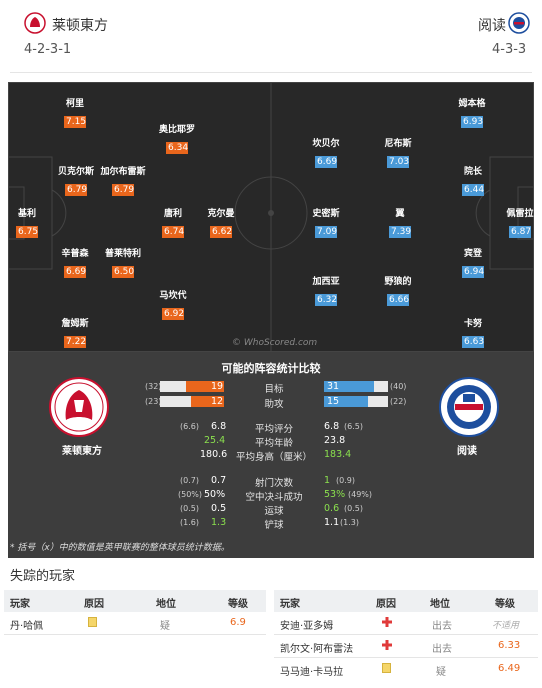 This screenshot has width=542, height=688. What do you see at coordinates (122, 254) in the screenshot?
I see `player-name: 普莱特利` at bounding box center [122, 254].